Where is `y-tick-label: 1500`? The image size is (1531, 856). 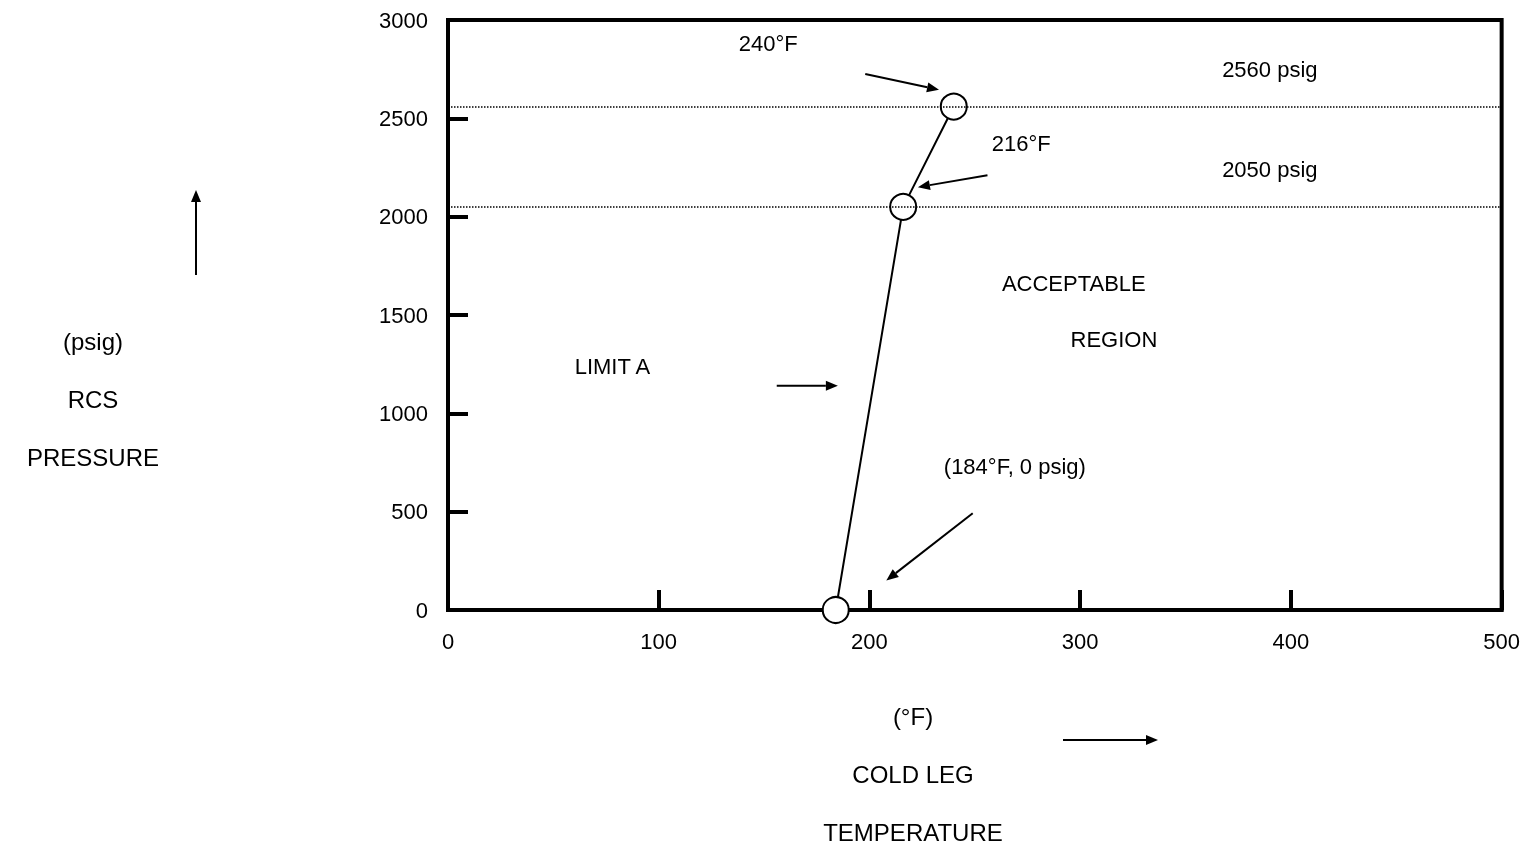
y-tick-label: 1500 is located at coordinates (403, 315).